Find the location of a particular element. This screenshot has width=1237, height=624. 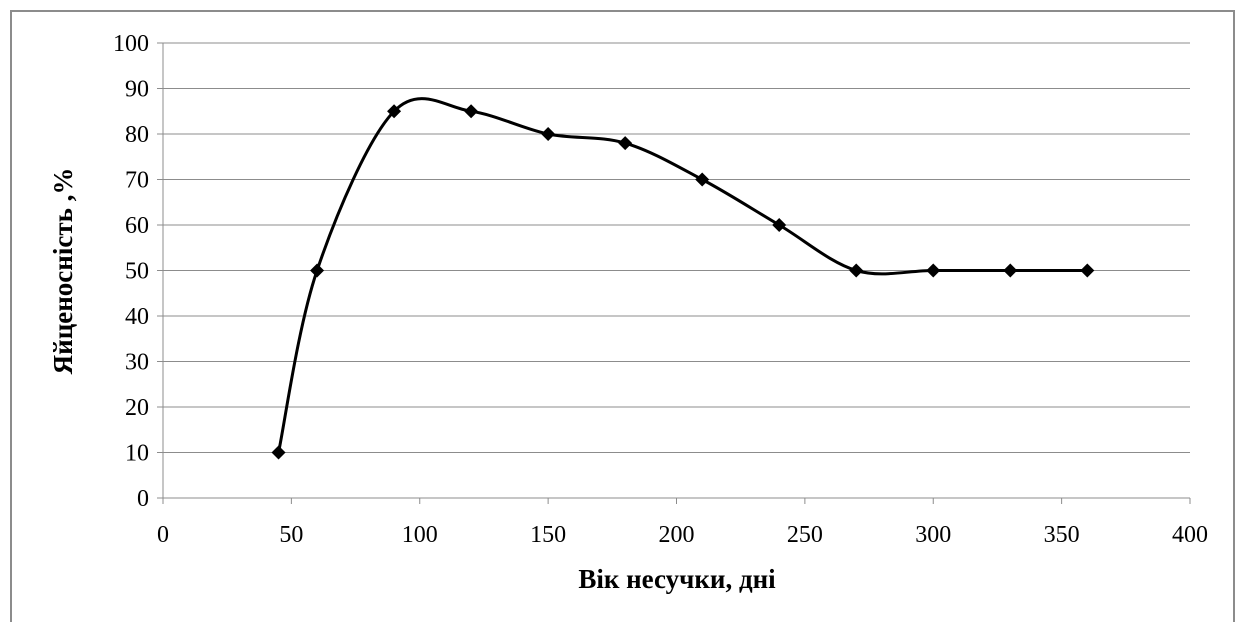

y-tick-label-0: 0 is located at coordinates (143, 499).